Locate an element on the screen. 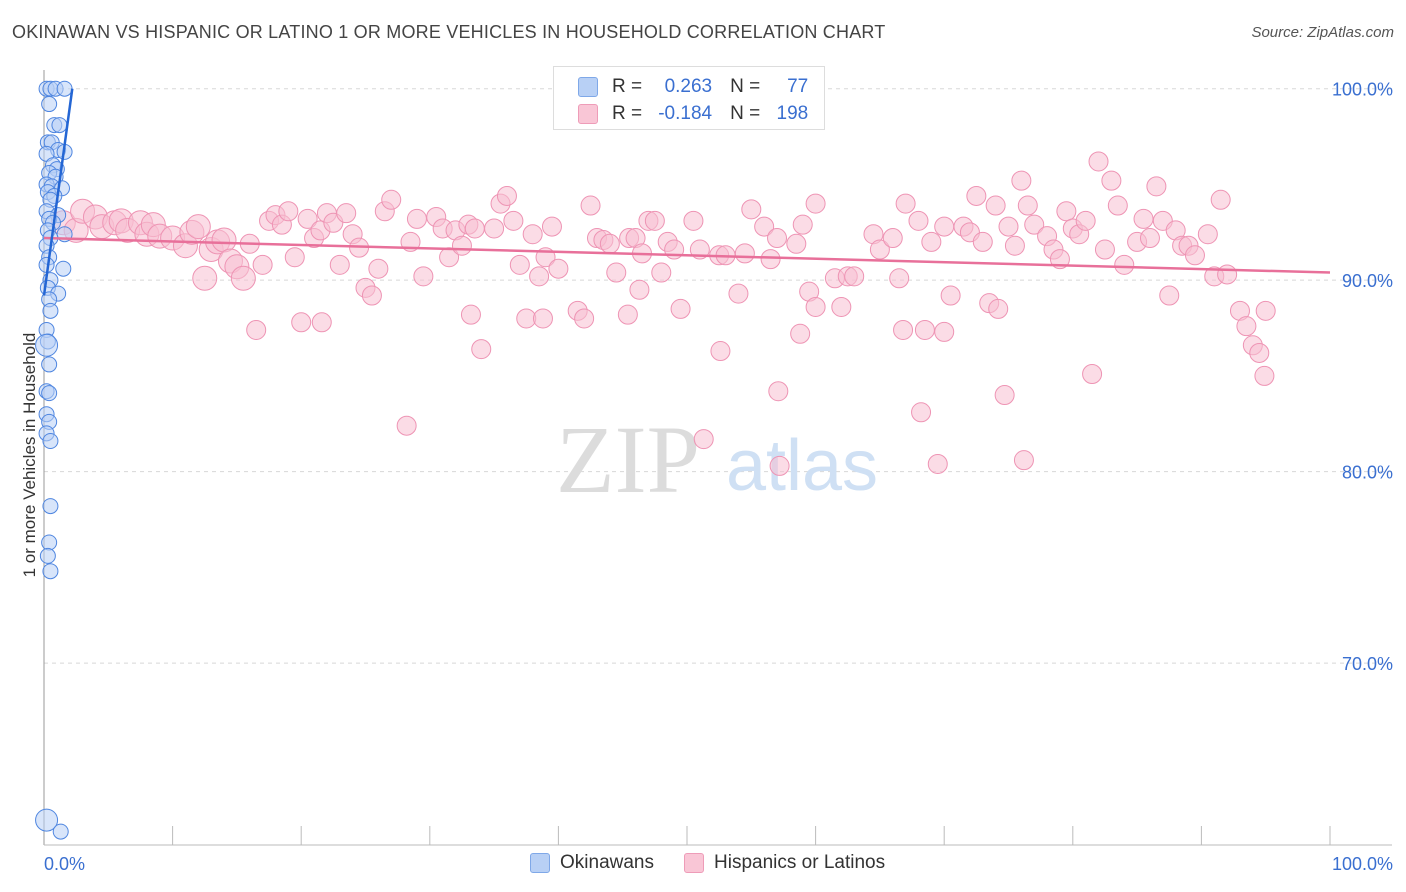 This screenshot has width=1406, height=892. hispanic-trend-line is located at coordinates (687, 255).